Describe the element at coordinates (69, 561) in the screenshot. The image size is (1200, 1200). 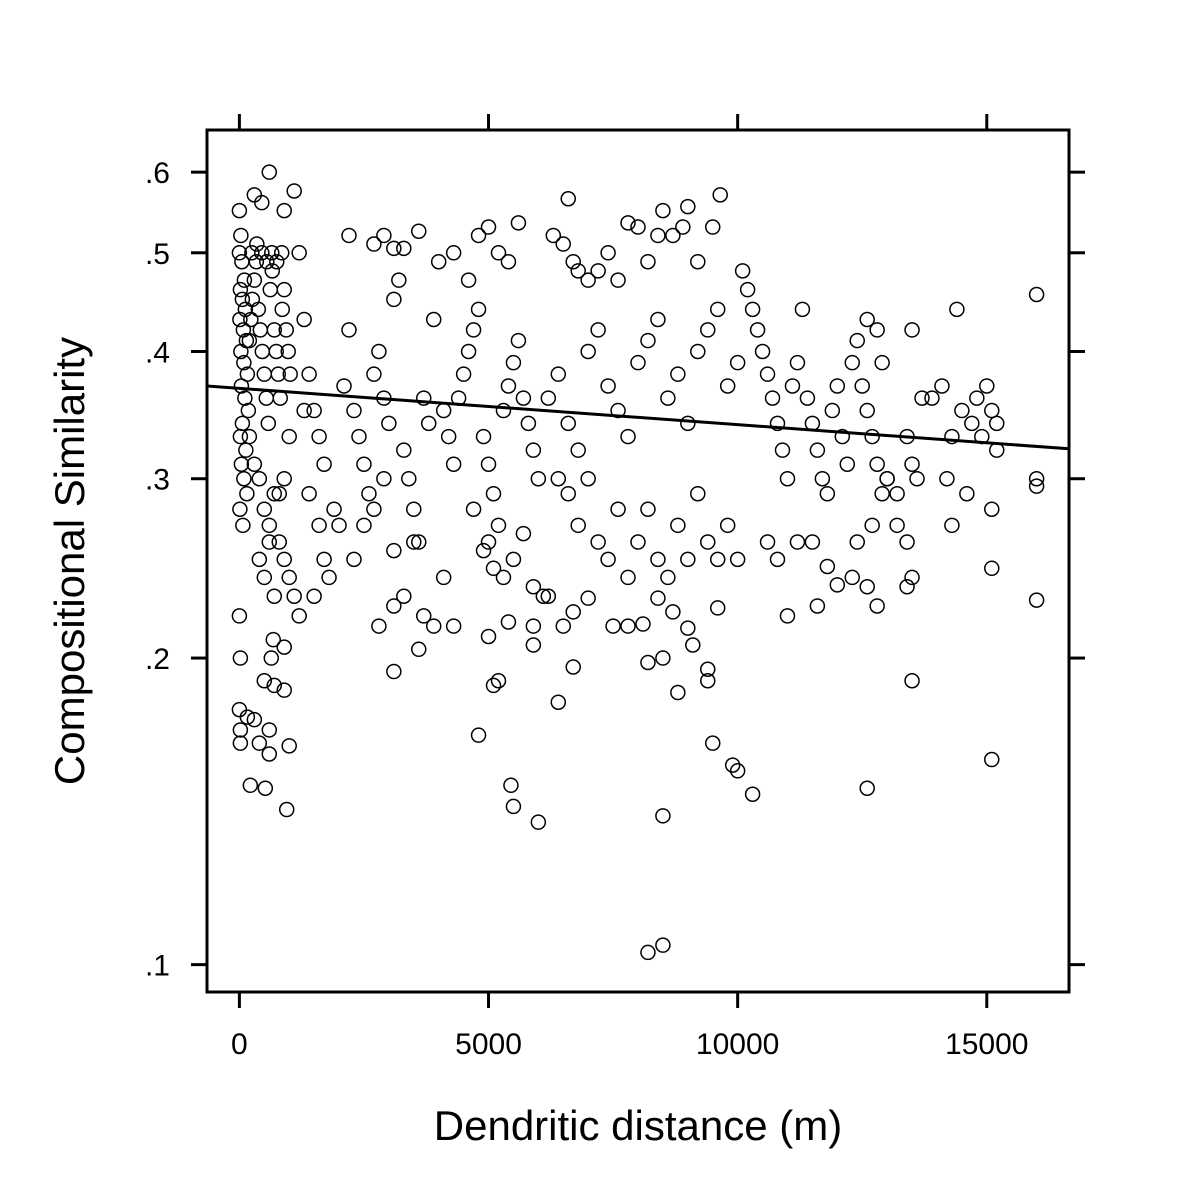
I see `y-axis-label: Compositional Similarity` at that location.